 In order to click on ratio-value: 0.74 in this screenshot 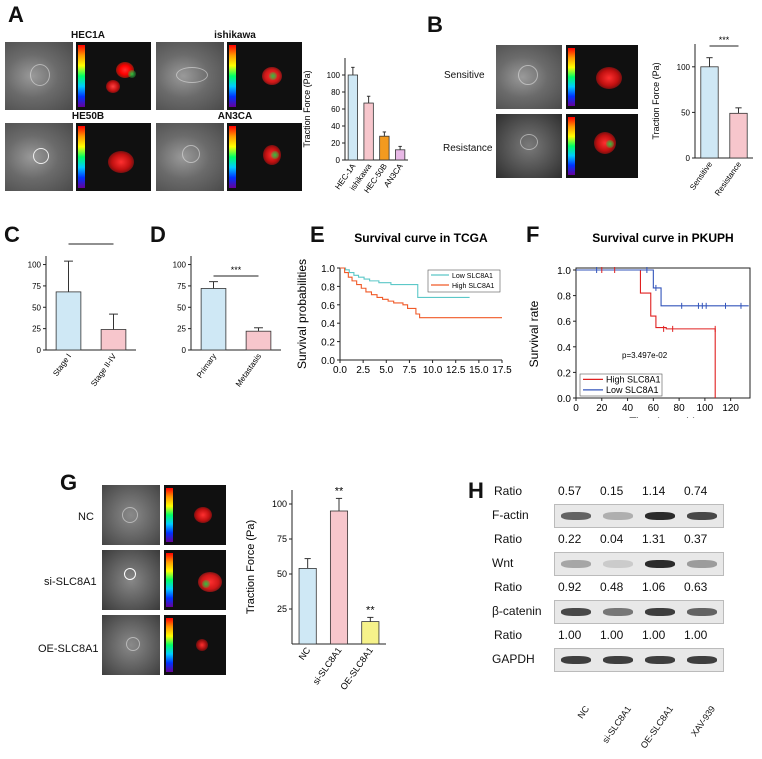, I will do `click(696, 491)`.